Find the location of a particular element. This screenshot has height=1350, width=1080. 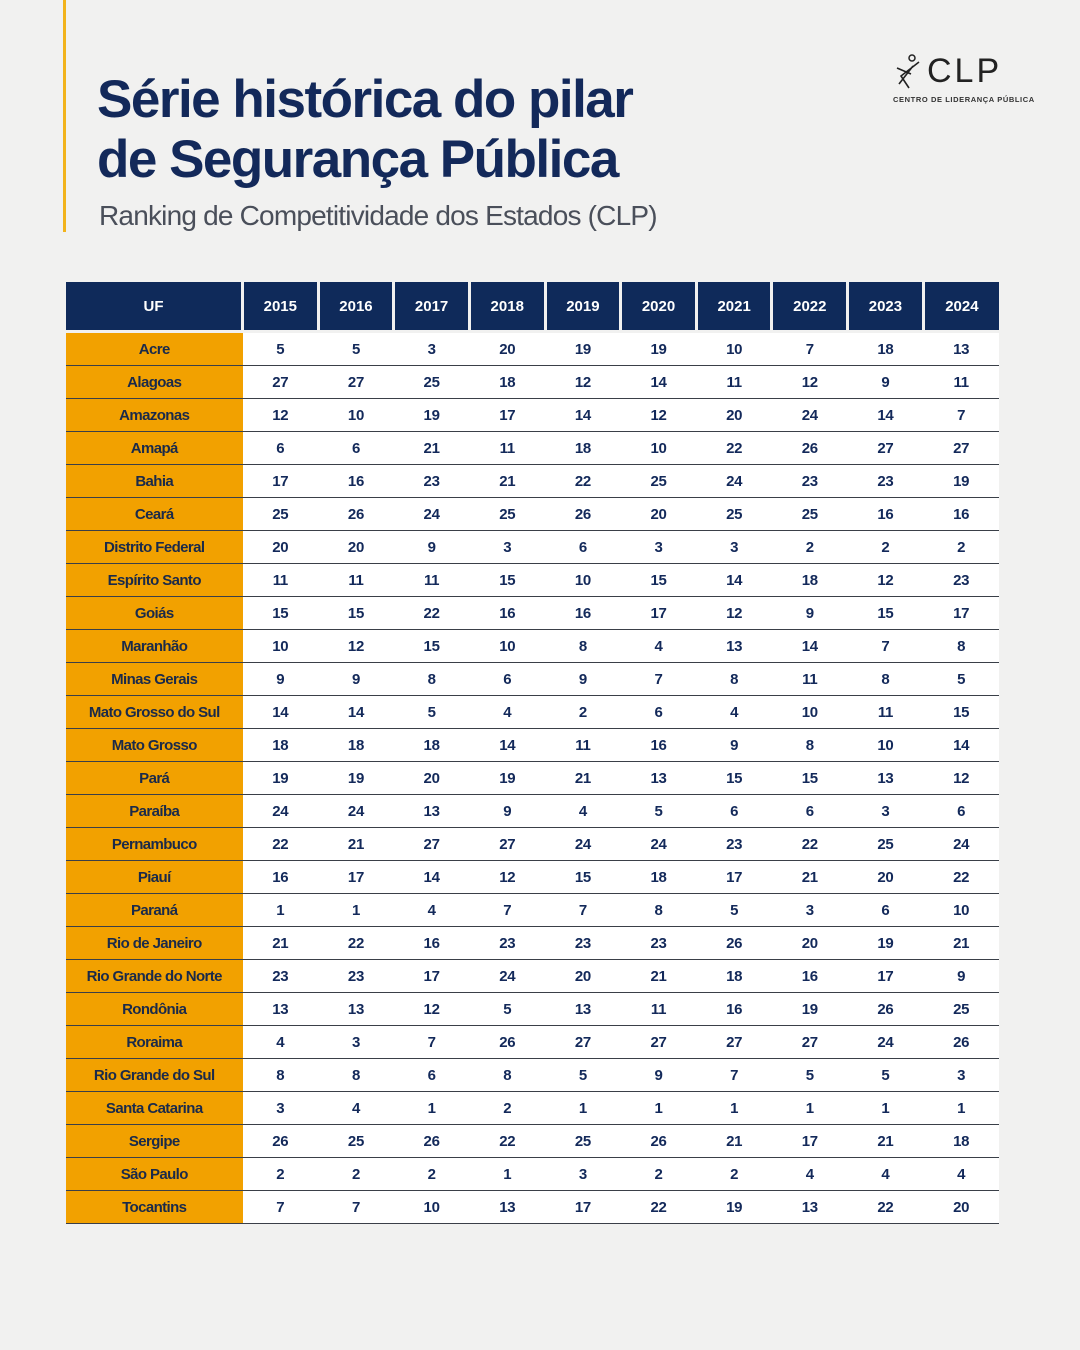

state-name-cell: Paraíba is located at coordinates (154, 811).